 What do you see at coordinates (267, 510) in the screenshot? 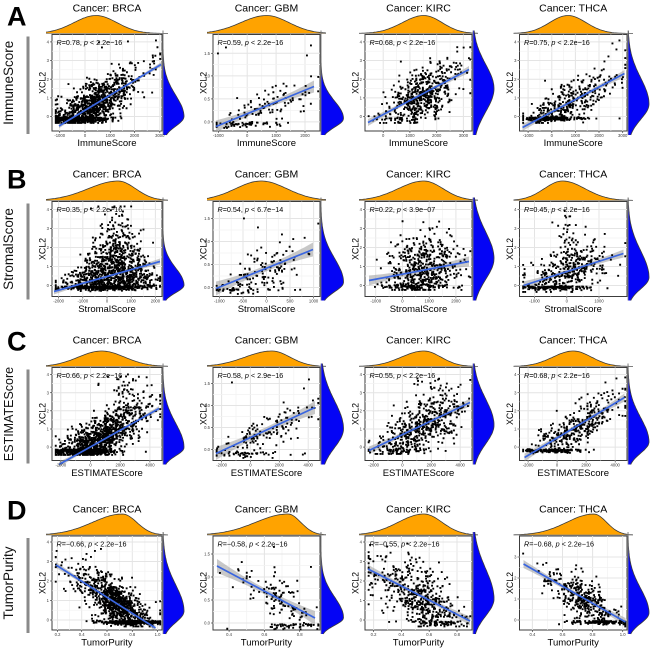
I see `svg-text: Cancer: GBM` at bounding box center [267, 510].